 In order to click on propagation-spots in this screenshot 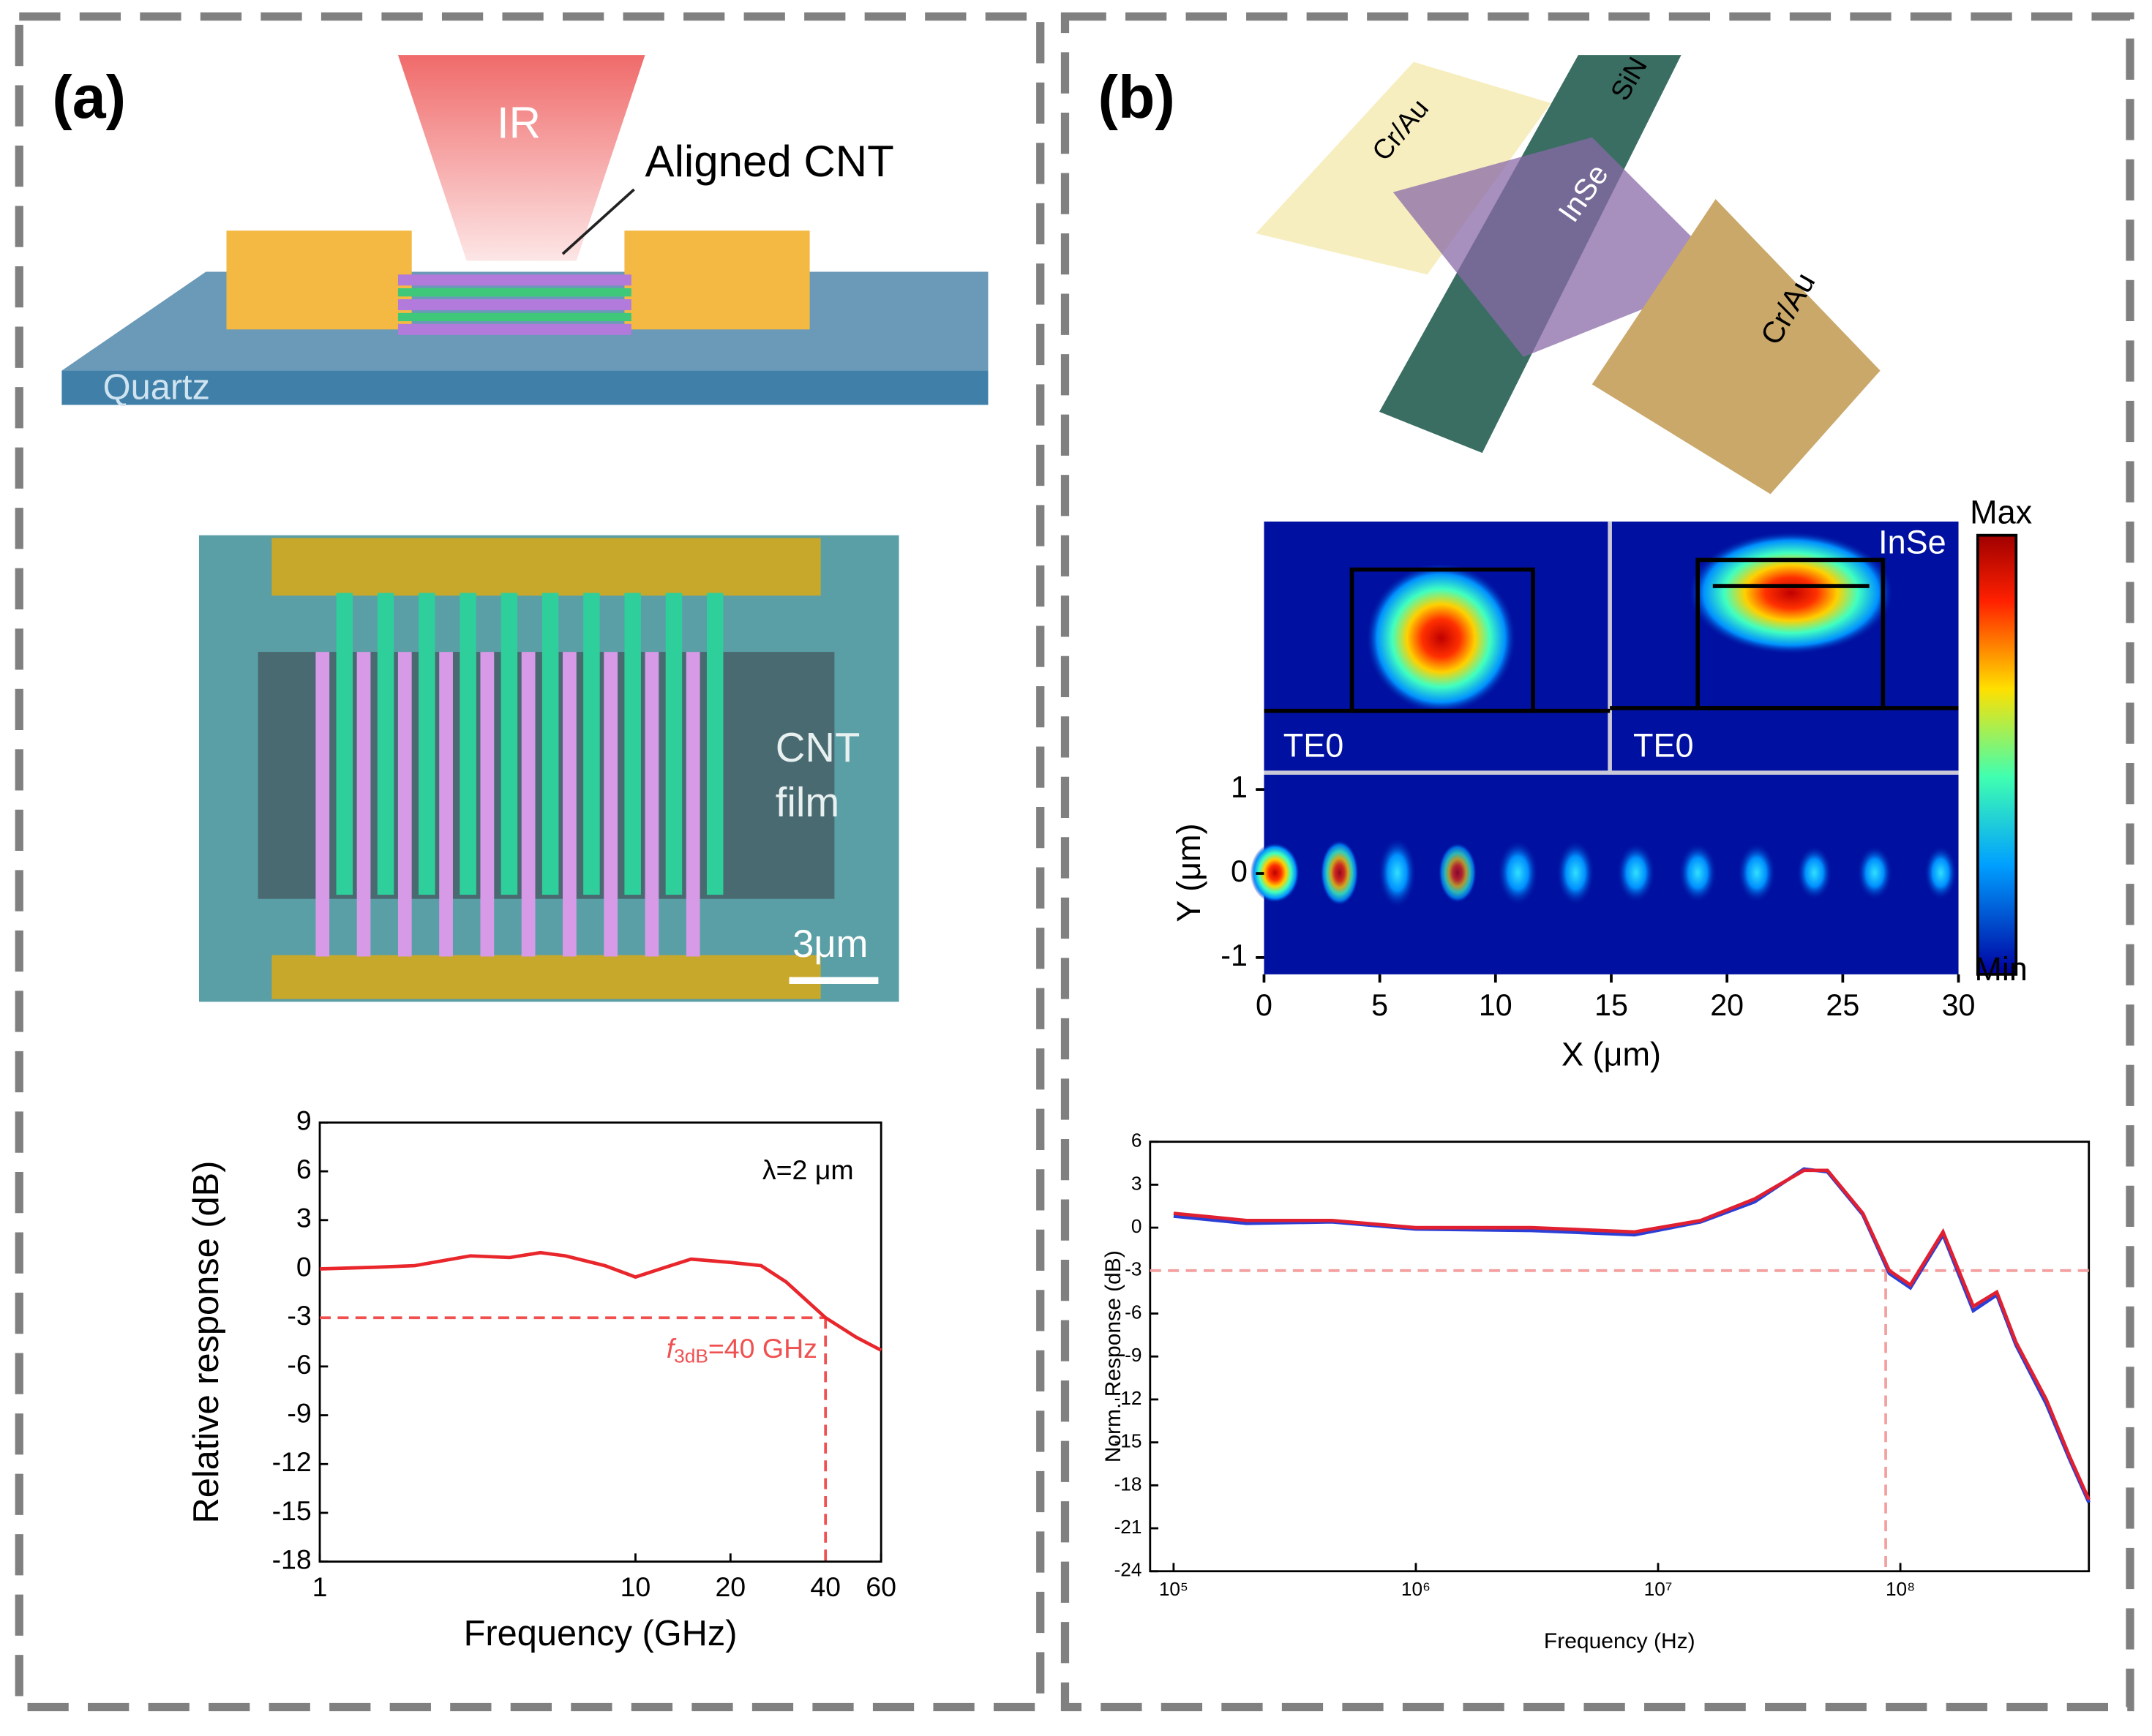, I will do `click(1603, 873)`.